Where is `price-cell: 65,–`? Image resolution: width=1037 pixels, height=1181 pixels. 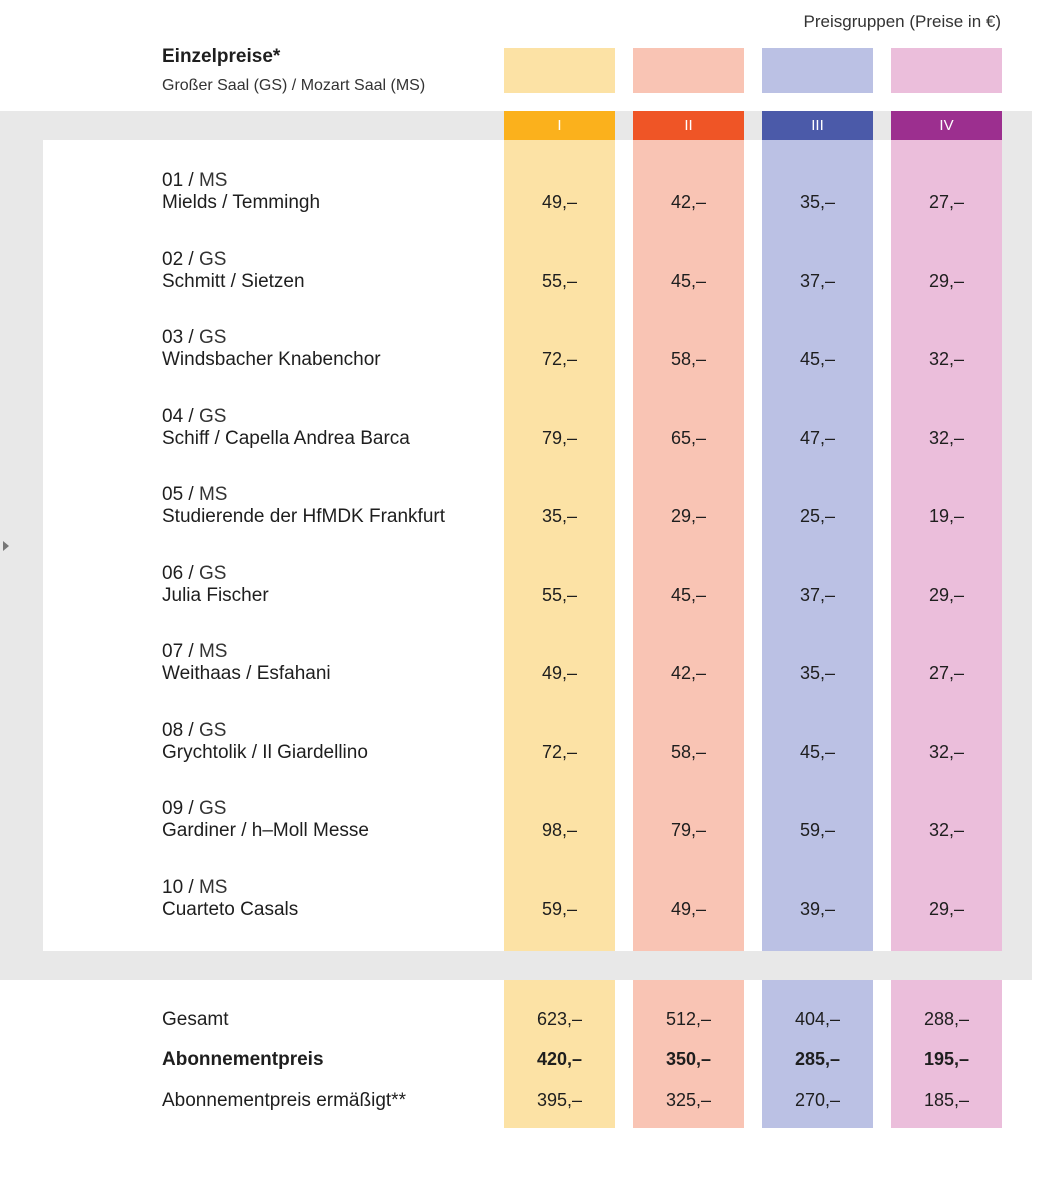
price-cell: 65,– is located at coordinates (688, 437).